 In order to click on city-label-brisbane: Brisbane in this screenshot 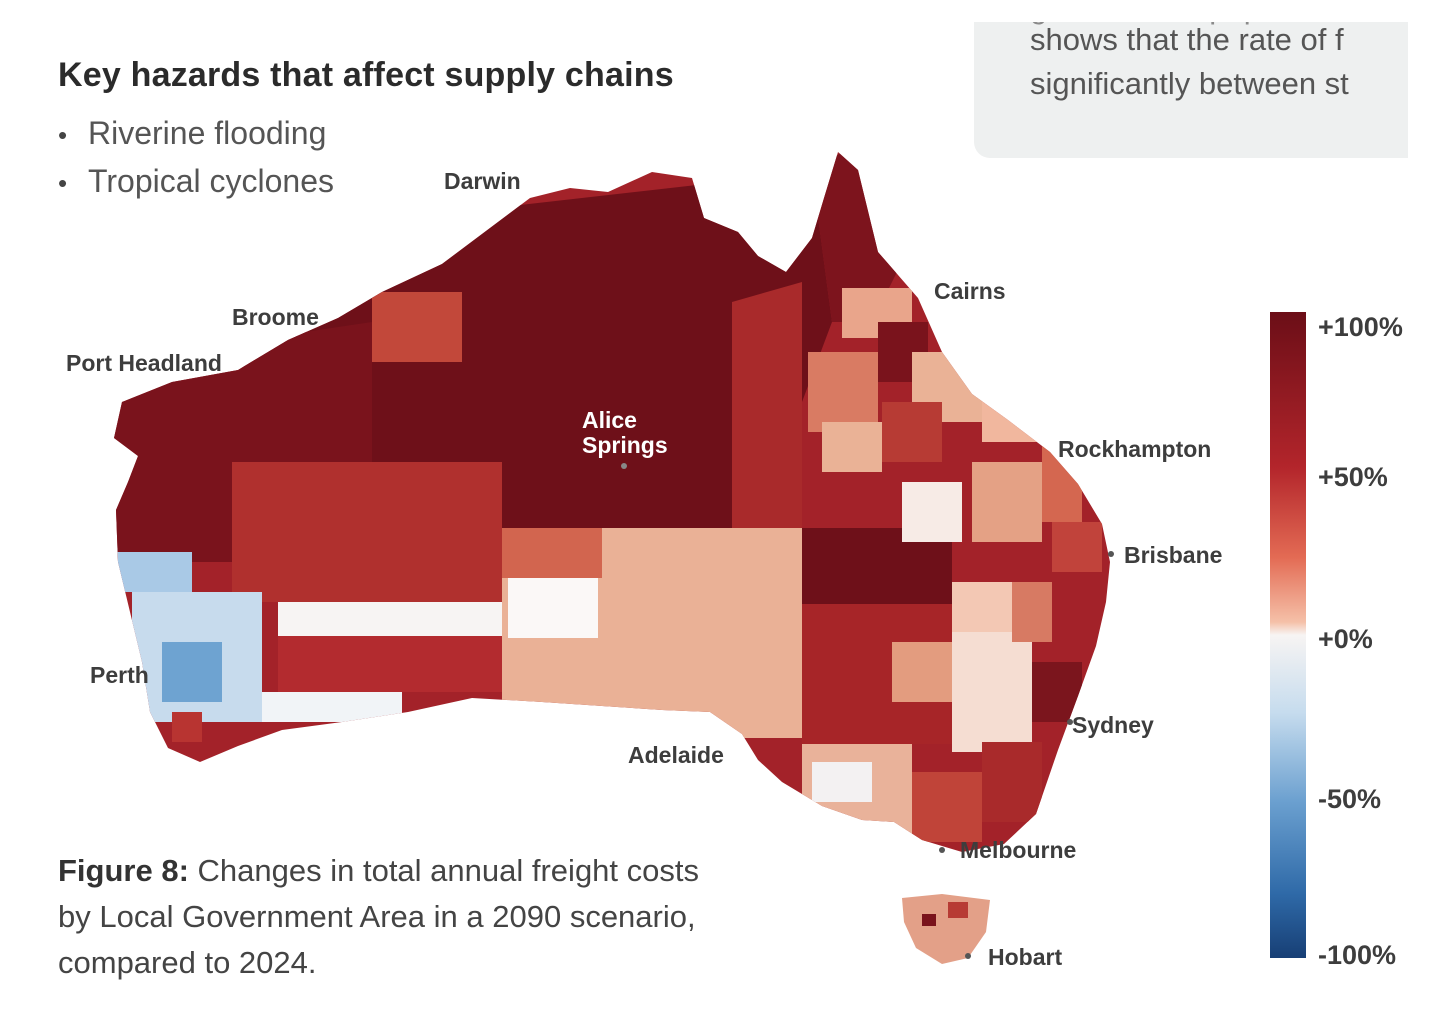, I will do `click(1173, 555)`.